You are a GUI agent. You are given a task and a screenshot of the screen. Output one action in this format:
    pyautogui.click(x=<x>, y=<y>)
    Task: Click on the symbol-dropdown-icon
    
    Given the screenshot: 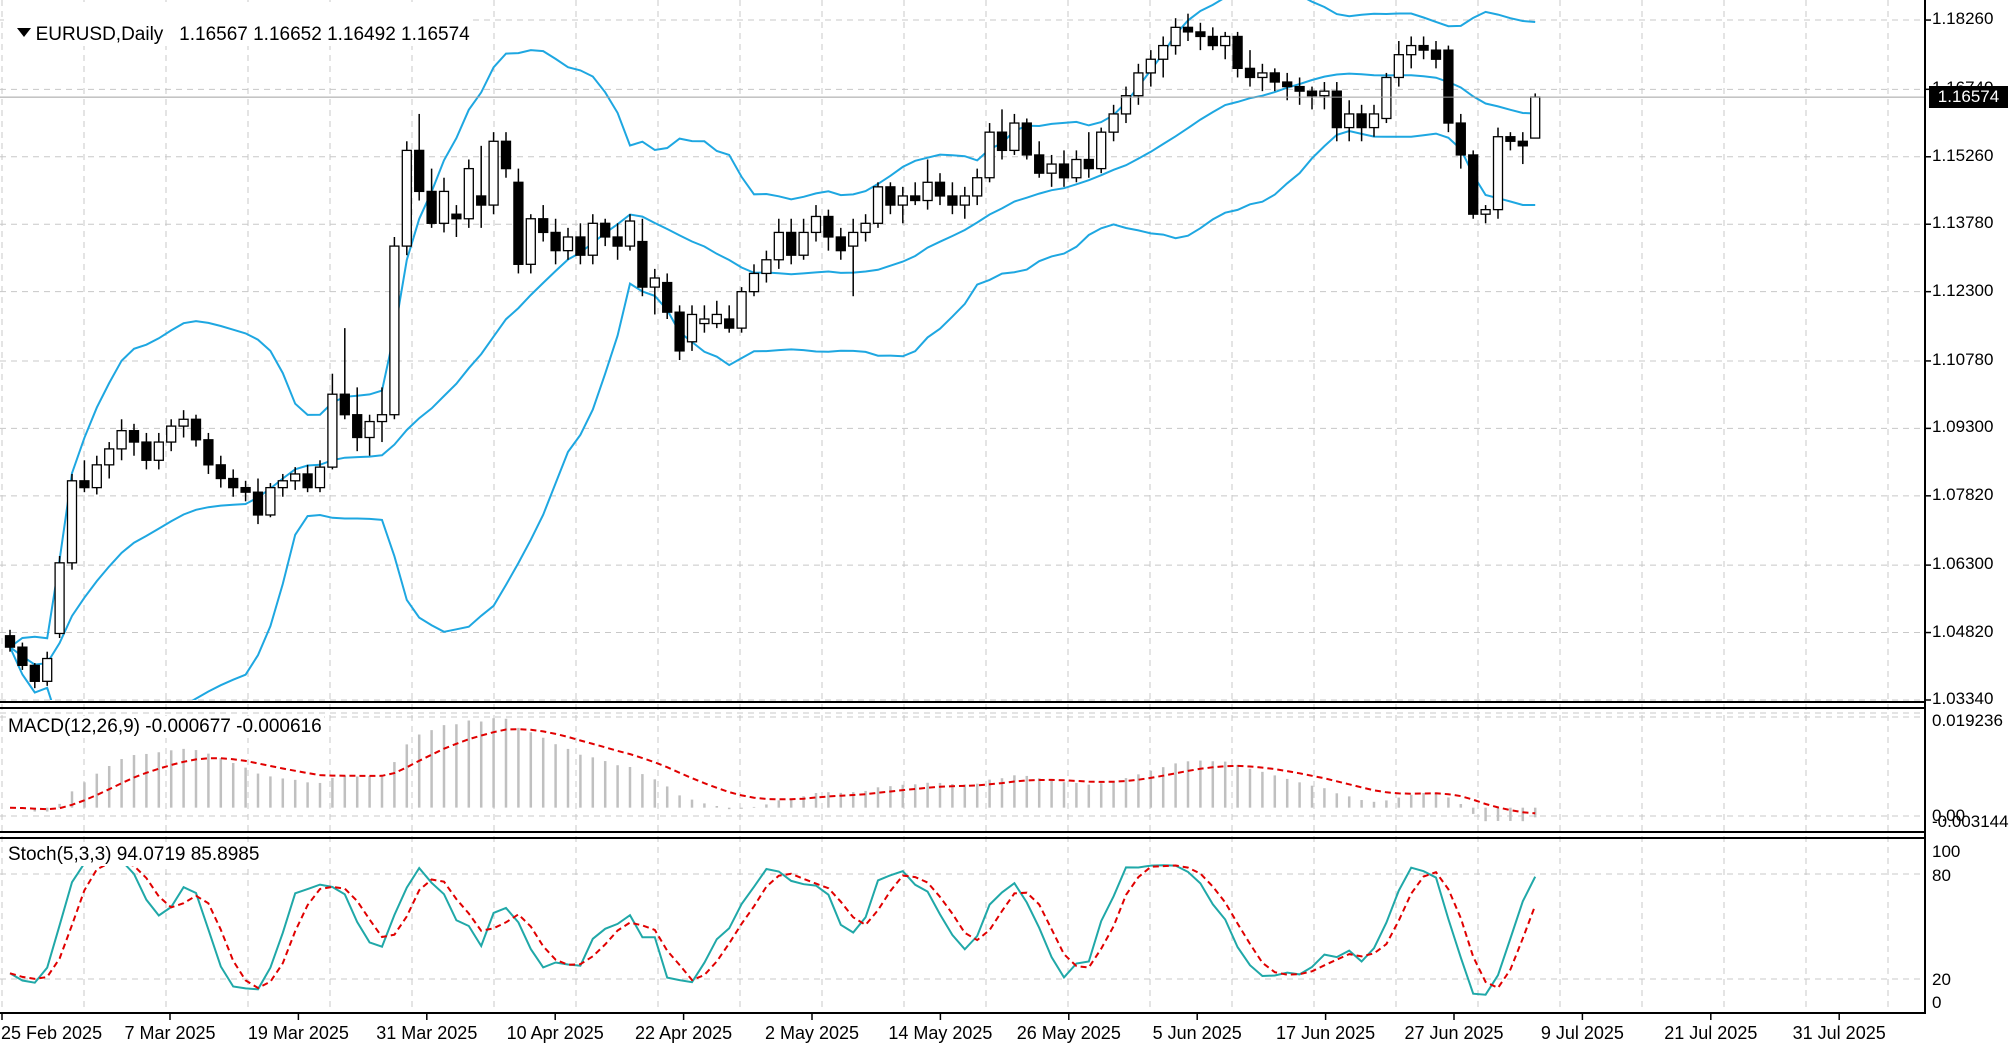 What is the action you would take?
    pyautogui.click(x=23, y=33)
    